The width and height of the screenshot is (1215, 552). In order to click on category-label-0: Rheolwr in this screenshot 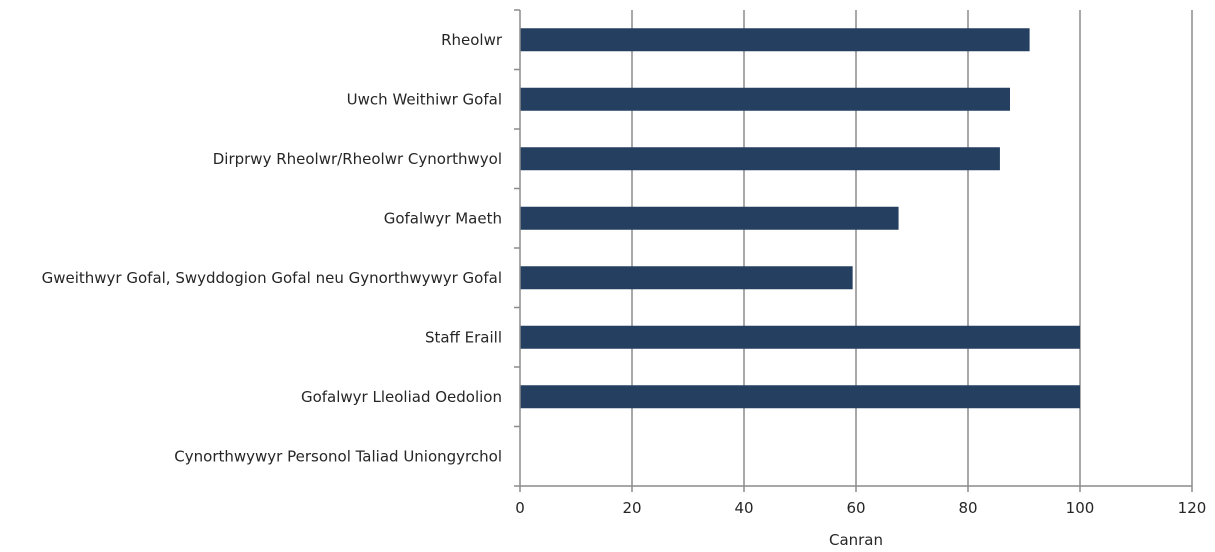, I will do `click(472, 40)`.